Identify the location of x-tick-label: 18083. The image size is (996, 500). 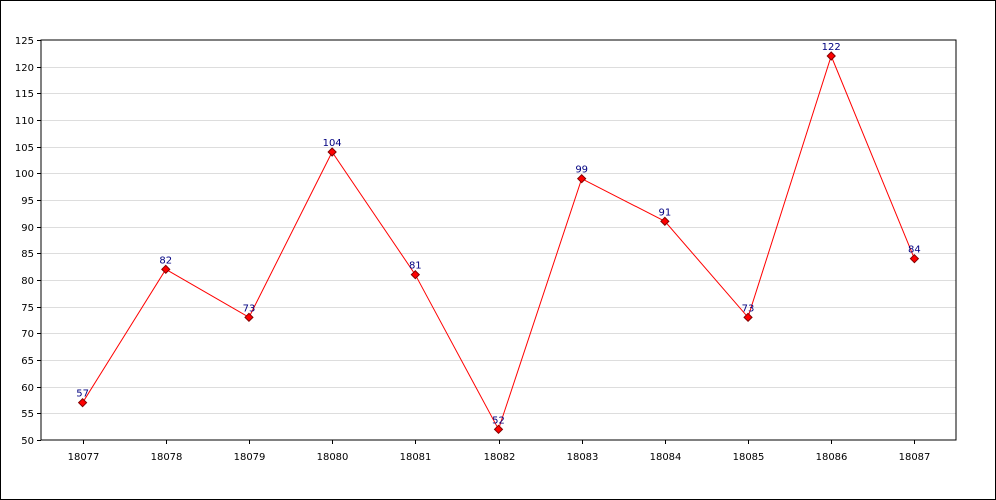
(583, 457).